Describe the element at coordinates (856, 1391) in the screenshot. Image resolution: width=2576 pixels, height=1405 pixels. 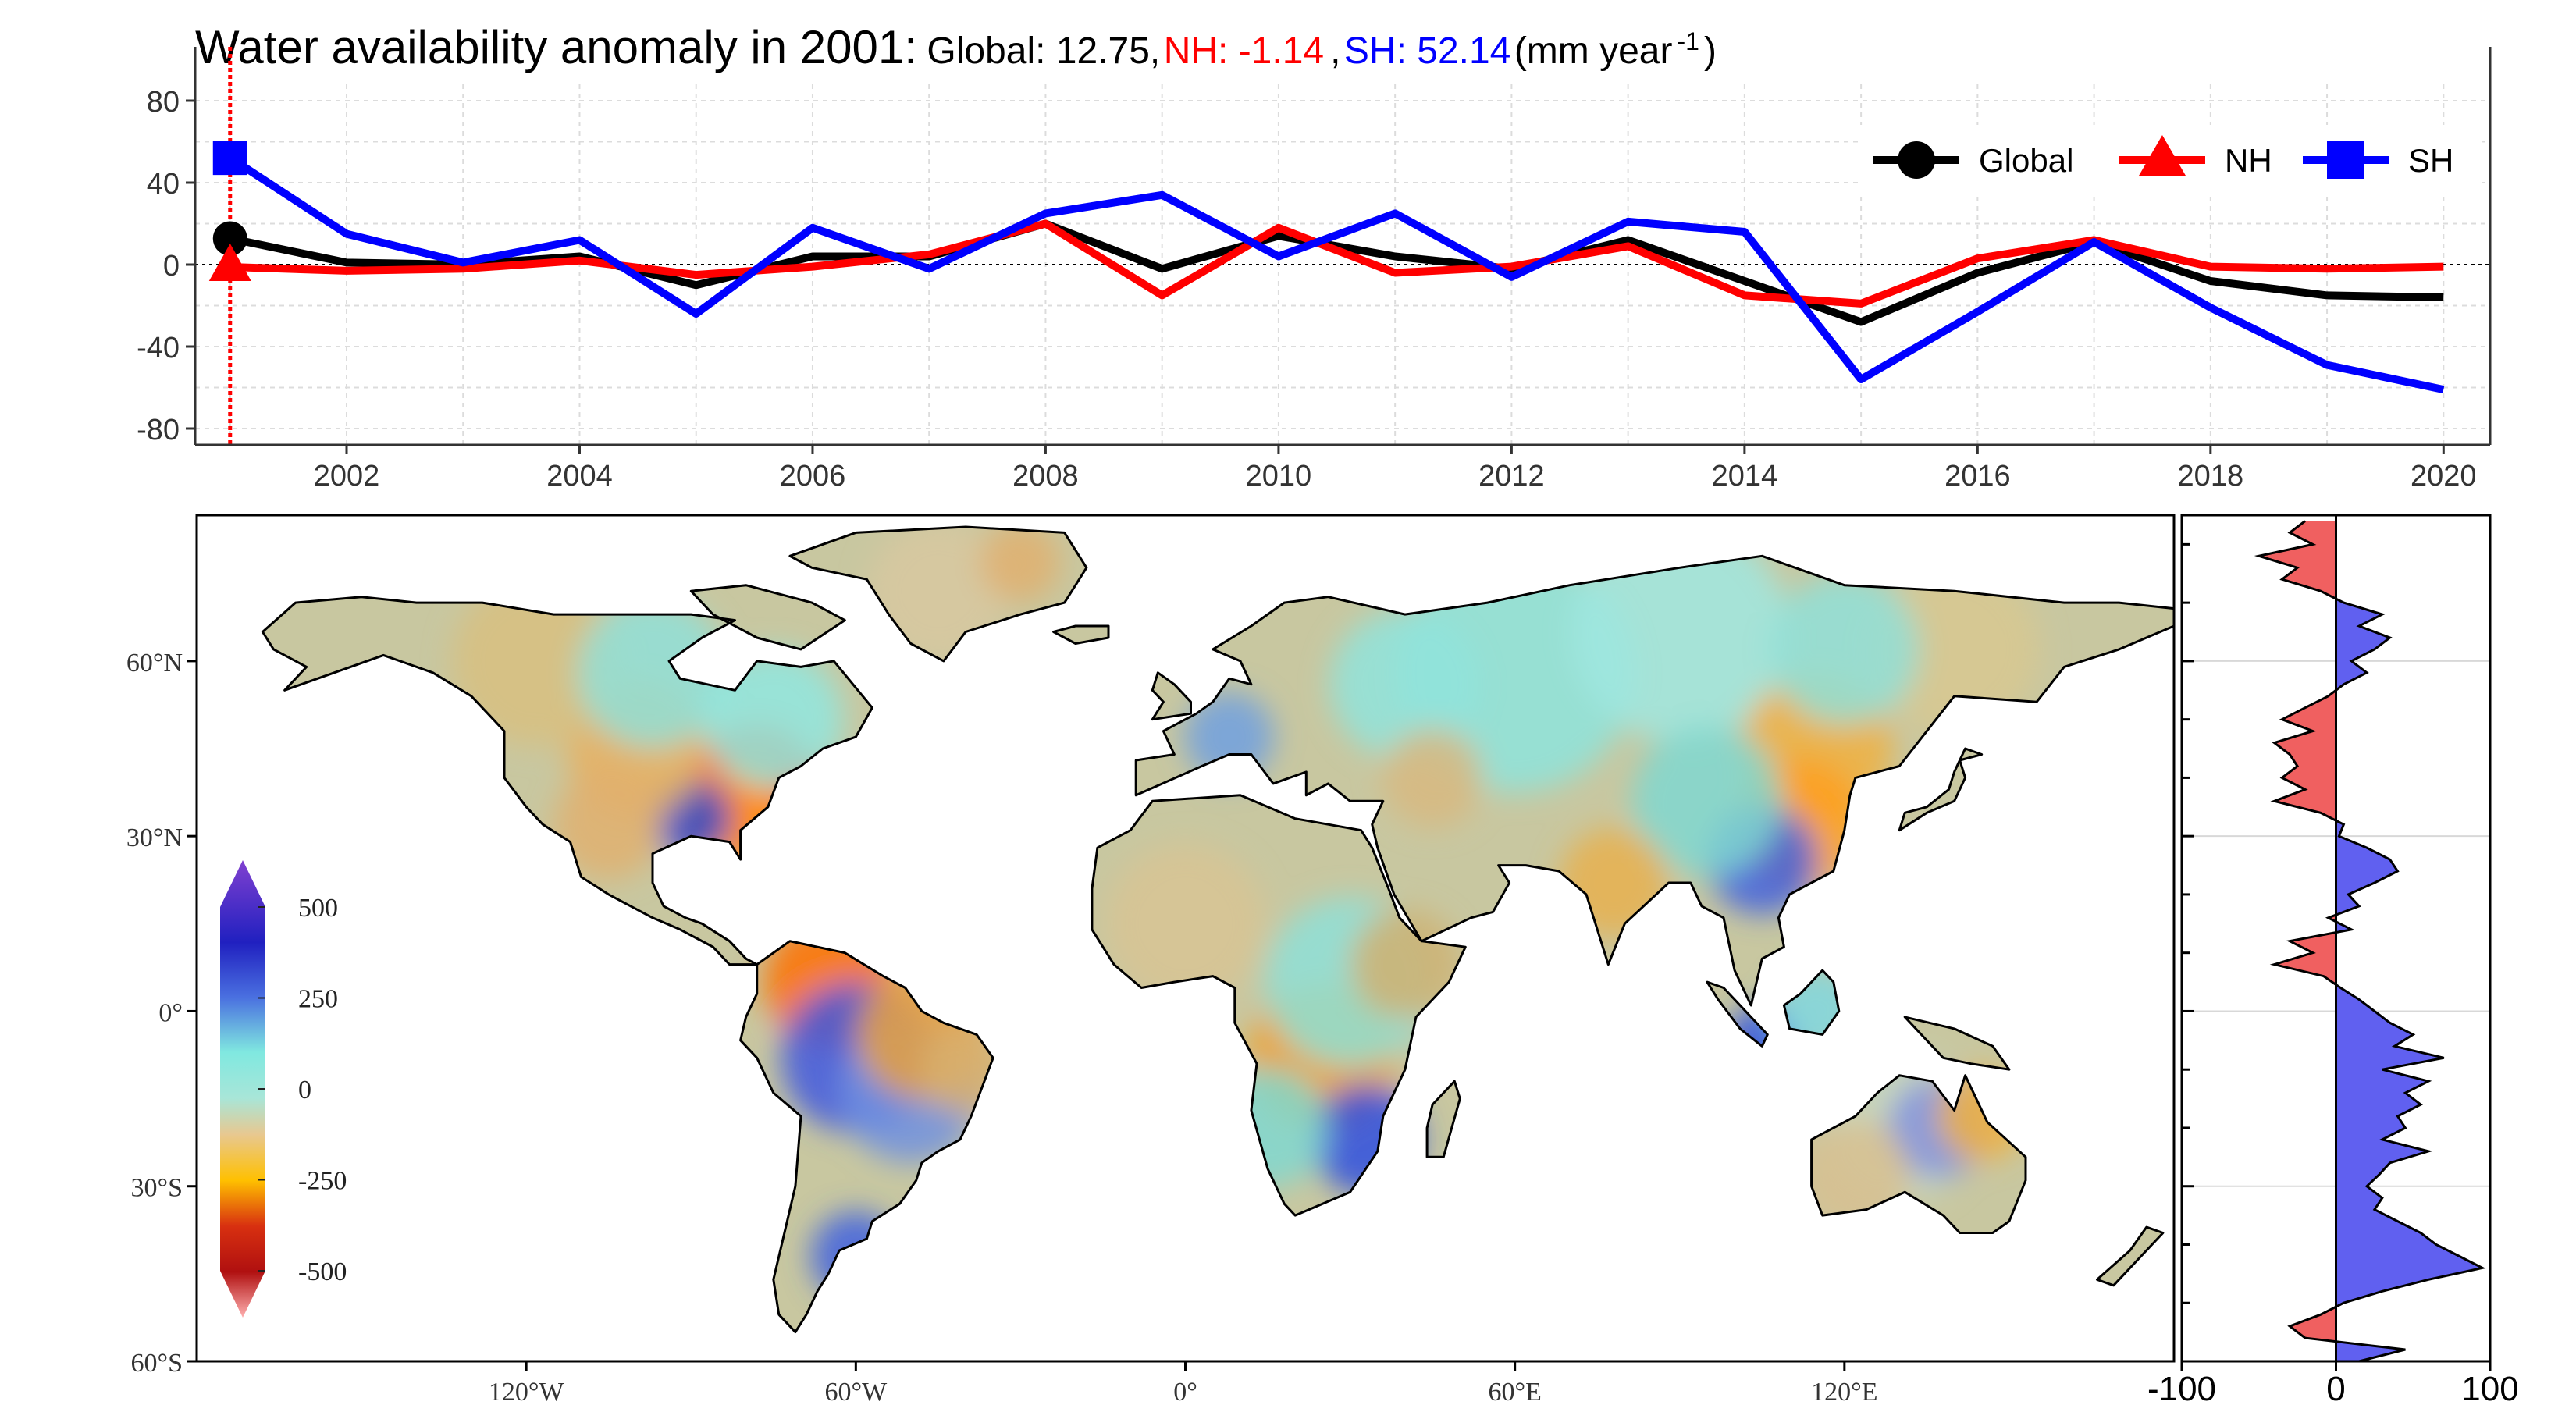
I see `map-lon-tick-label: 60°W` at that location.